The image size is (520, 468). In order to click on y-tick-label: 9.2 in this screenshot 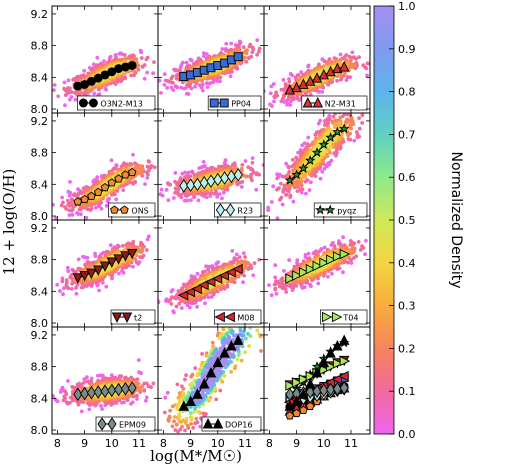, I will do `click(40, 14)`.